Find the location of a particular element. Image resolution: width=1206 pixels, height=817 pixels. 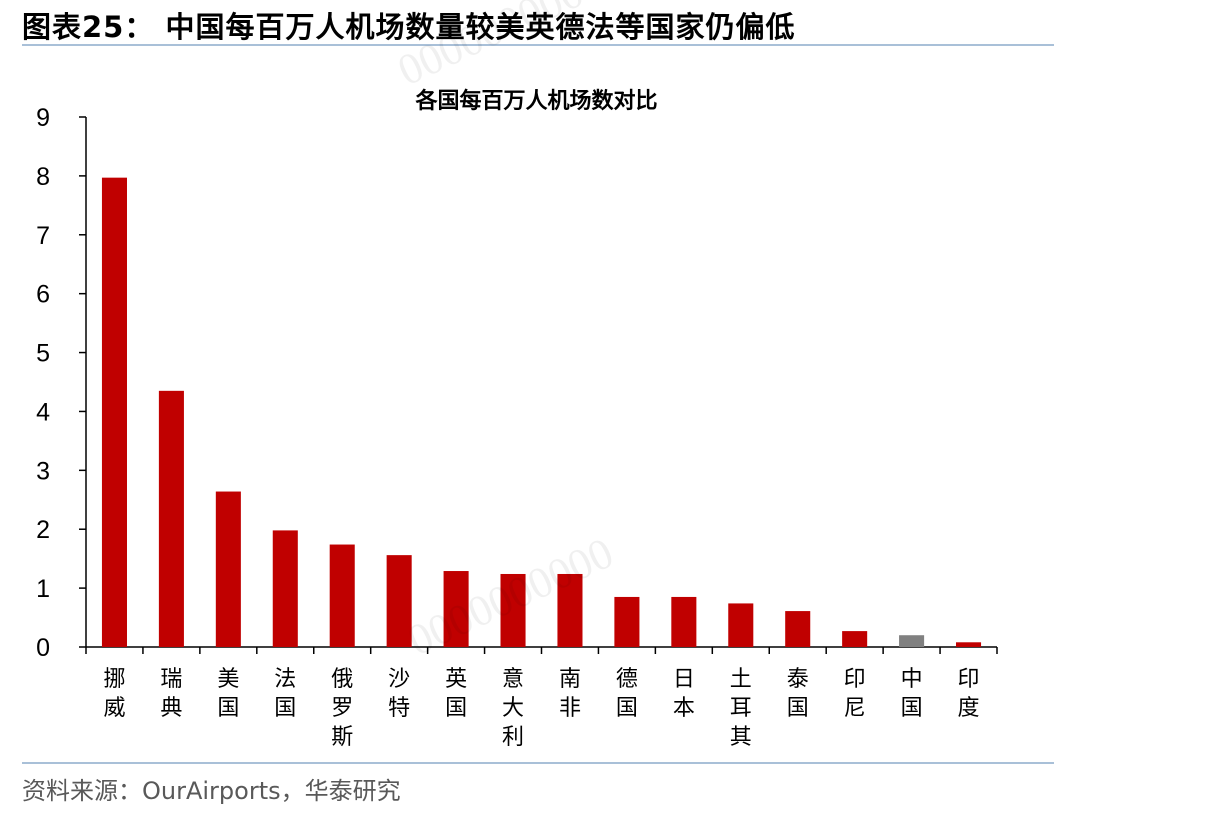

x-tick-label: 中国 is located at coordinates (912, 694).